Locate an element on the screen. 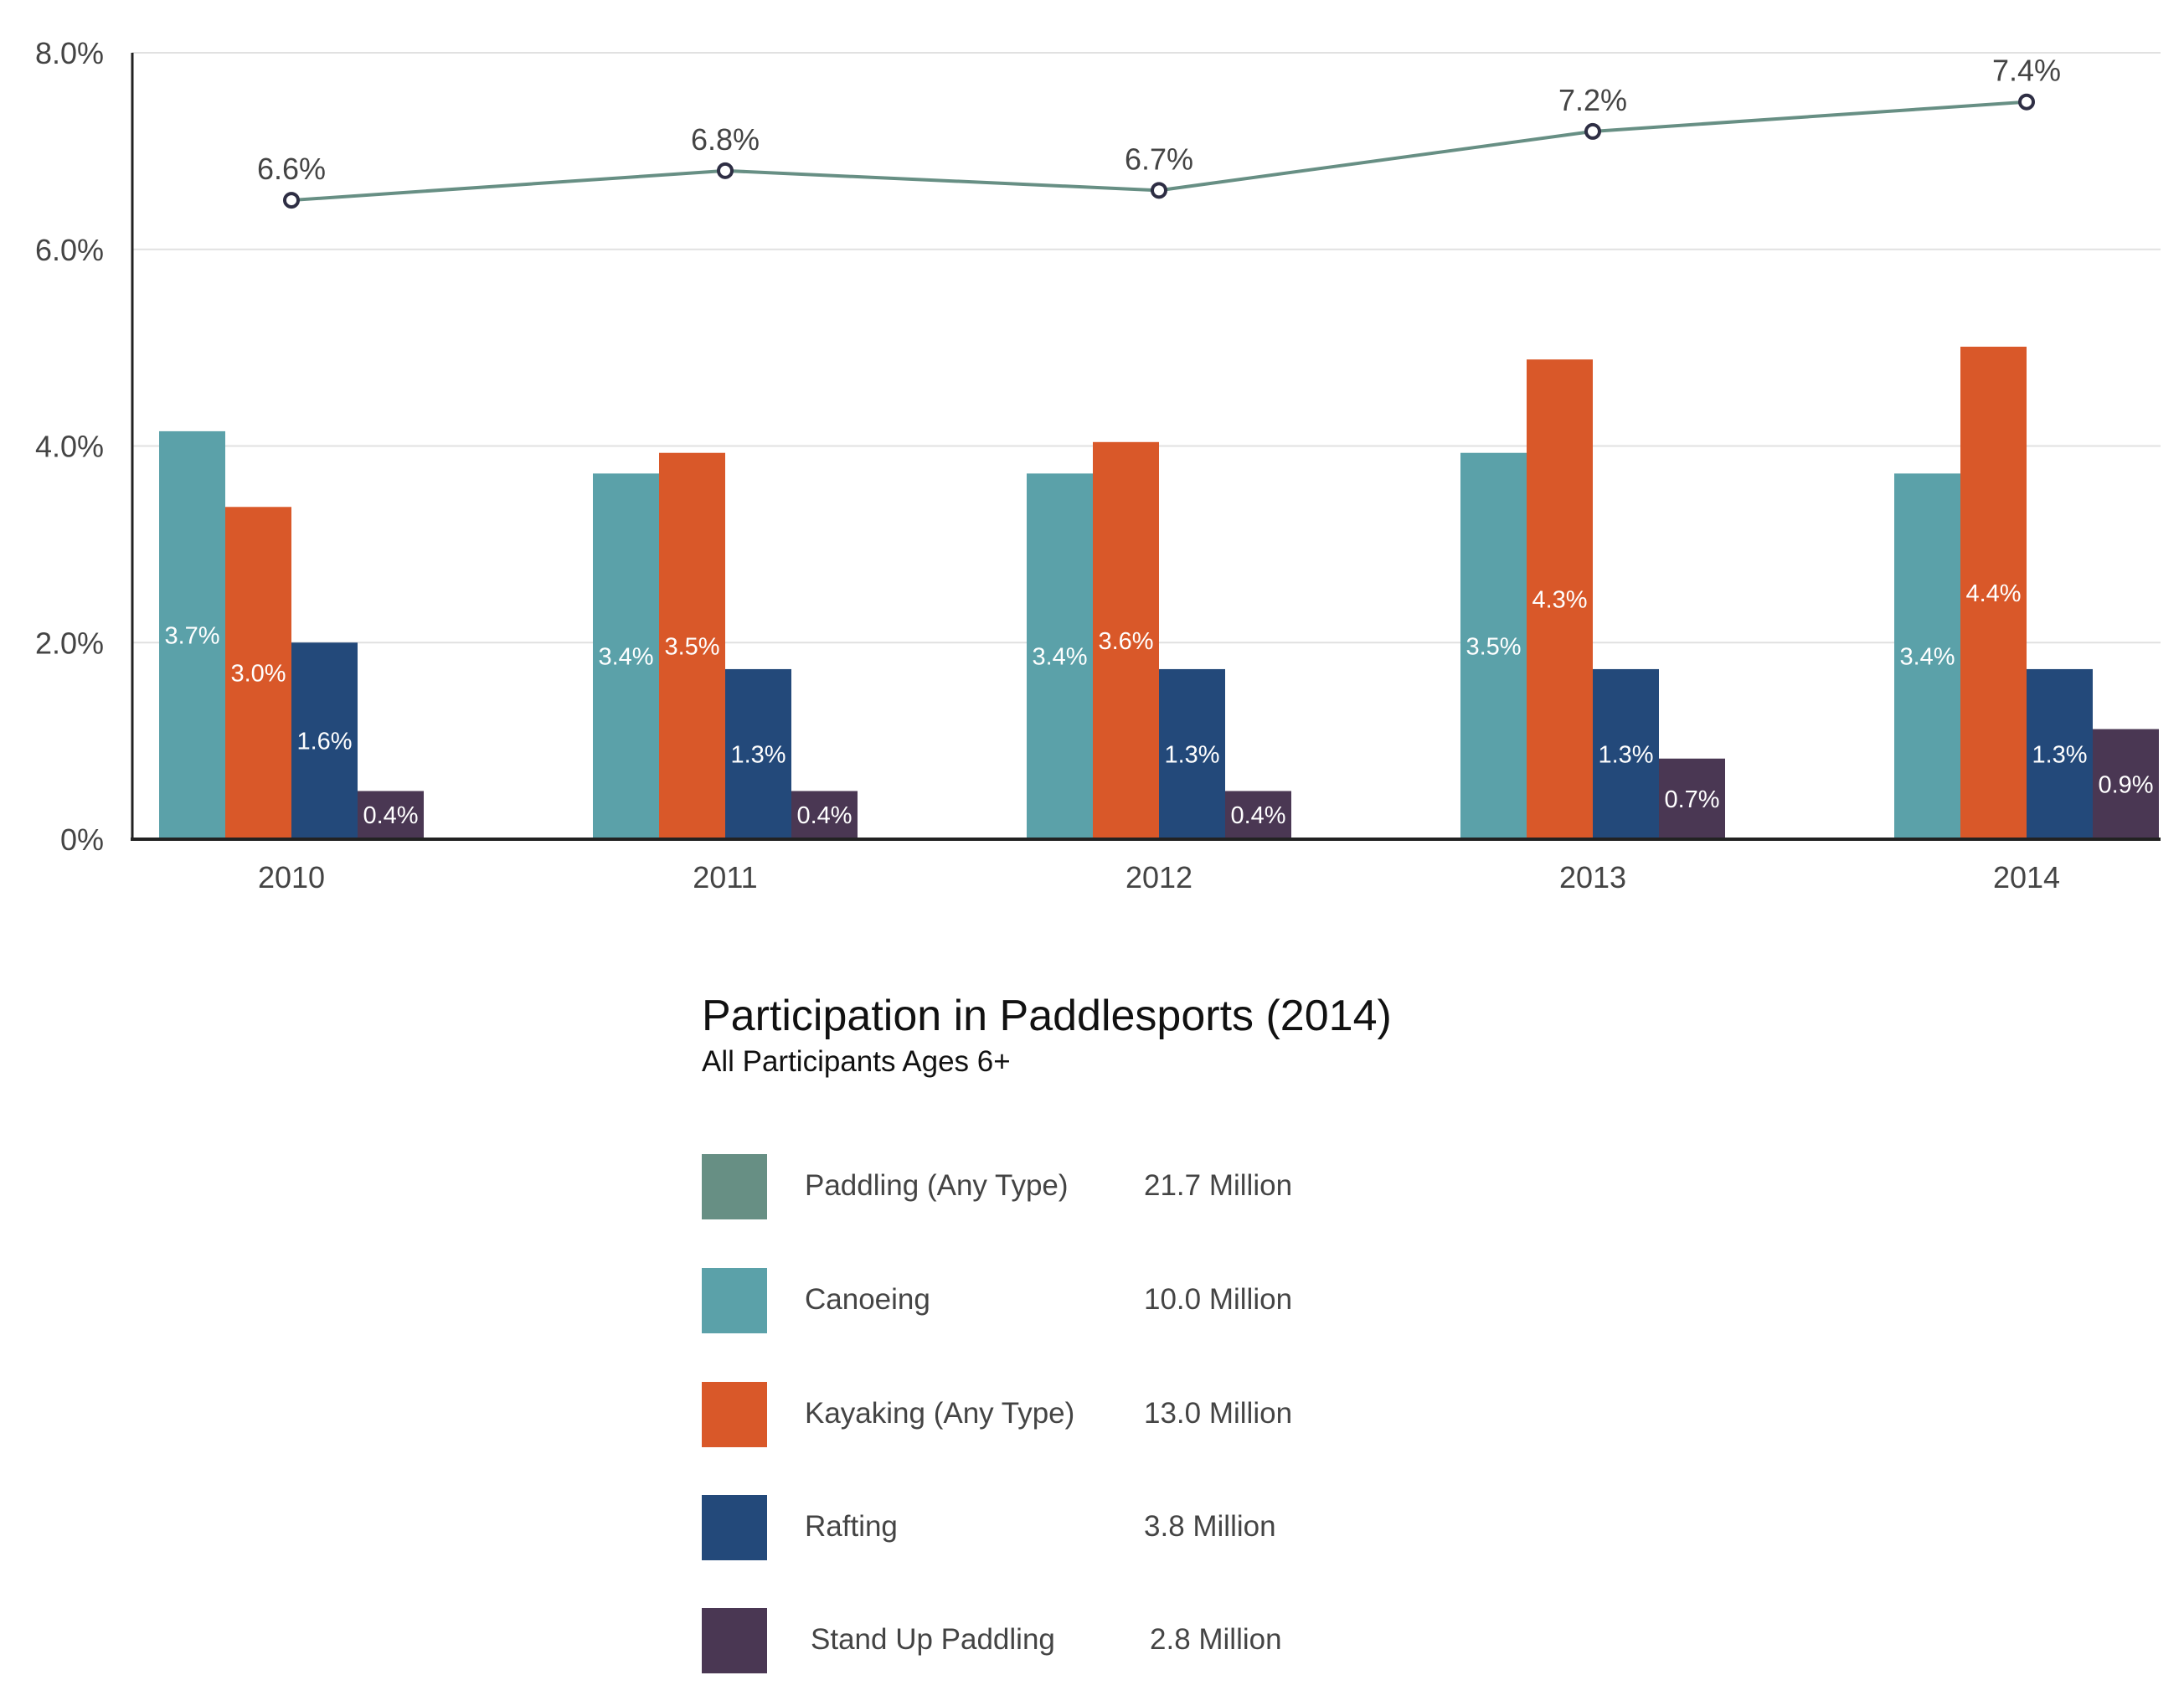 The image size is (2184, 1701). bar-data-label: 4.4% is located at coordinates (1993, 593).